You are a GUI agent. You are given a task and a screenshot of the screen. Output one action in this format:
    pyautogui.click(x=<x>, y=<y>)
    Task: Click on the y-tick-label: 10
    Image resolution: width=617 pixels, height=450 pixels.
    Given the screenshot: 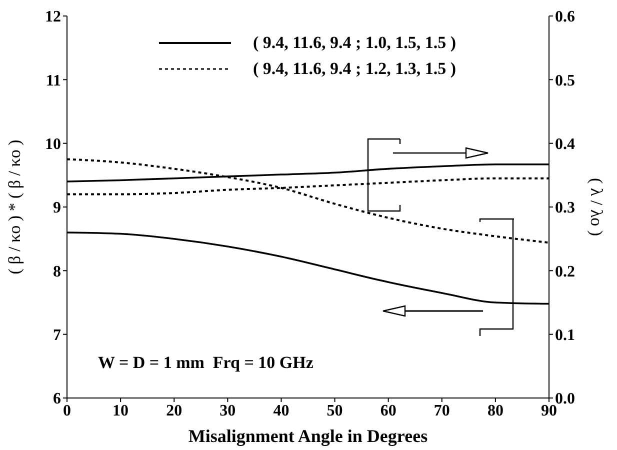 What is the action you would take?
    pyautogui.click(x=53, y=145)
    